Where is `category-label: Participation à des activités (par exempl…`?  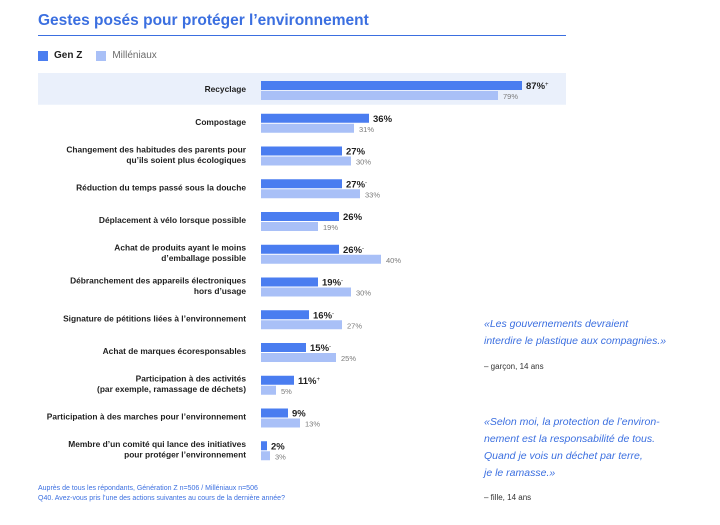 category-label: Participation à des activités (par exempl… is located at coordinates (171, 384).